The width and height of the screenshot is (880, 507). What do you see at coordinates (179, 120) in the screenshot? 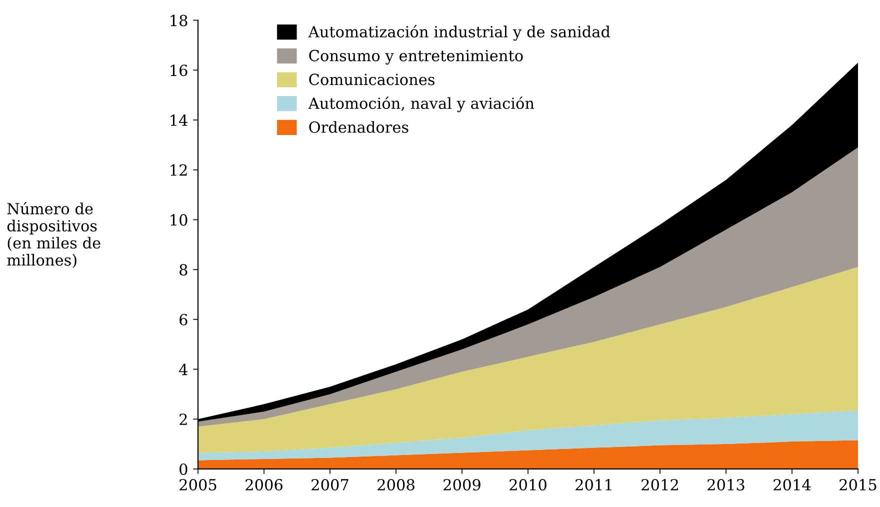
I see `y-tick-label: 14` at bounding box center [179, 120].